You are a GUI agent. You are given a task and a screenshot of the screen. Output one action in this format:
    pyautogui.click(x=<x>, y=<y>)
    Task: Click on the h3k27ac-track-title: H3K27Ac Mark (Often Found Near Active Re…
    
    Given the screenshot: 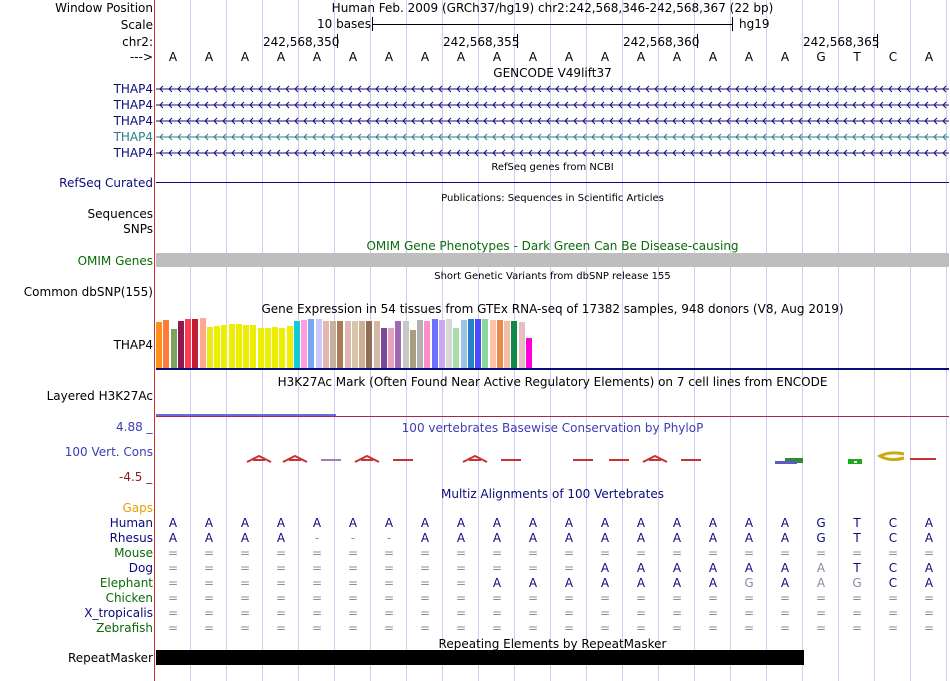 What is the action you would take?
    pyautogui.click(x=552, y=382)
    